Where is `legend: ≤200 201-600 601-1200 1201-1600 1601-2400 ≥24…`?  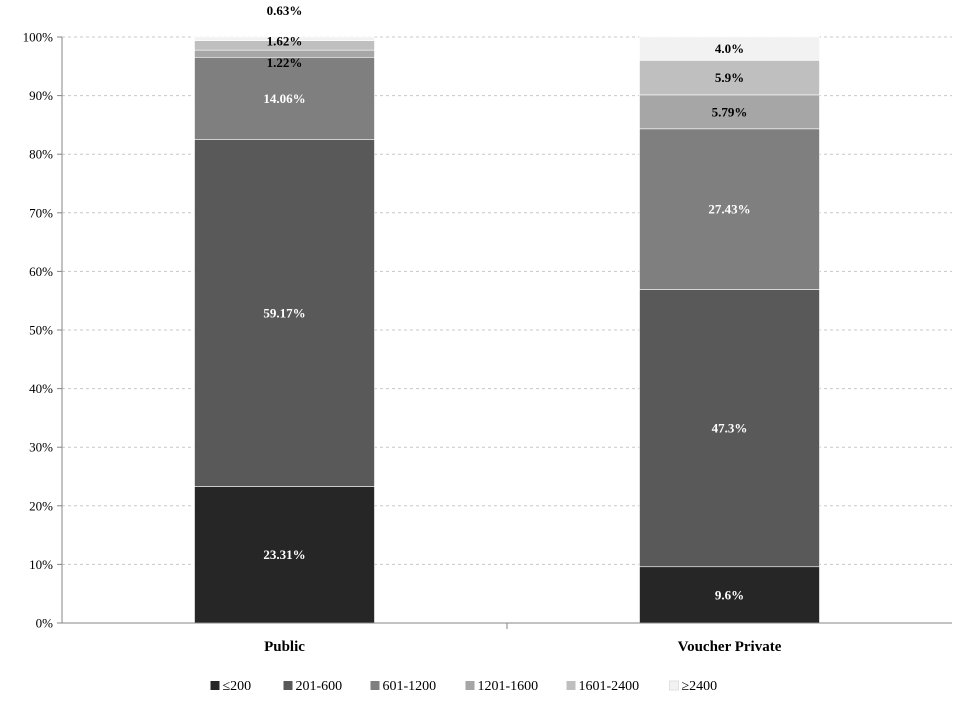
legend: ≤200 201-600 601-1200 1201-1600 1601-2400 ≥24… is located at coordinates (464, 686).